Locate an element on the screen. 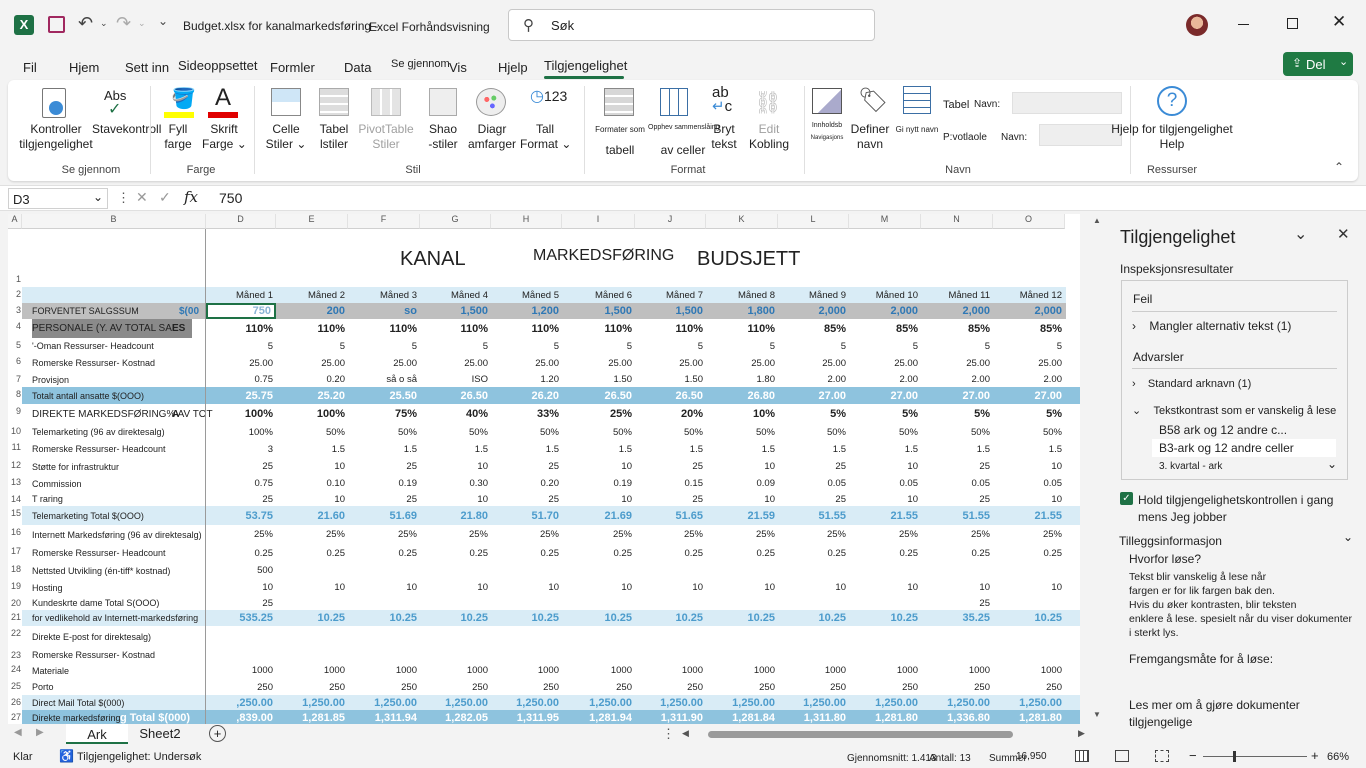  cell: 21.60 is located at coordinates (331, 515).